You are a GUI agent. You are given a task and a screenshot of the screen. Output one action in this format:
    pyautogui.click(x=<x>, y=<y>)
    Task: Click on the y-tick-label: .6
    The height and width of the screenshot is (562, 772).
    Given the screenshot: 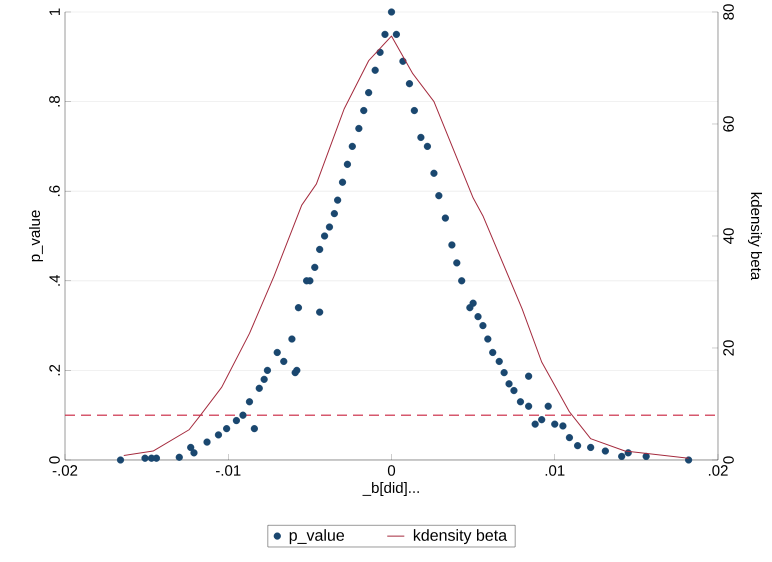 What is the action you would take?
    pyautogui.click(x=54, y=191)
    